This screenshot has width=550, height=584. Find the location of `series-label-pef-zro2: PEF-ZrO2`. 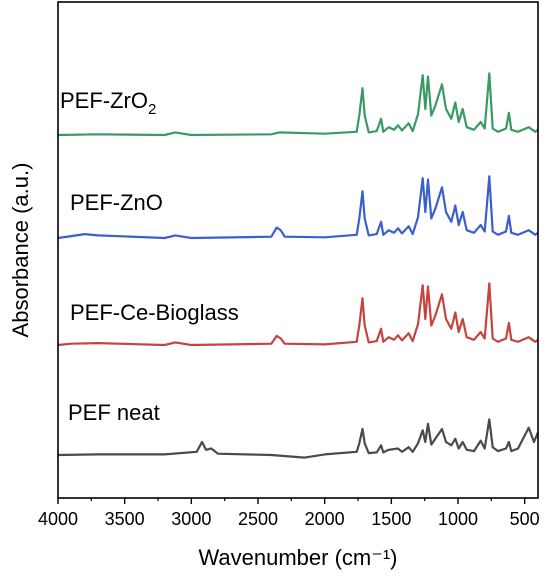

series-label-pef-zro2: PEF-ZrO2 is located at coordinates (108, 103).